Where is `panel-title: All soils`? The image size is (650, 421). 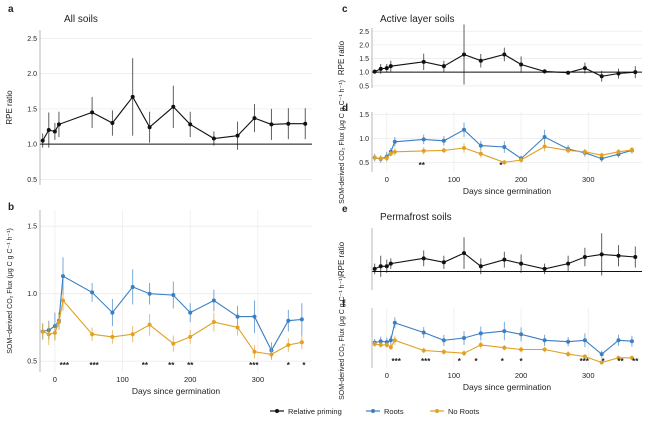
panel-title: All soils is located at coordinates (81, 19).